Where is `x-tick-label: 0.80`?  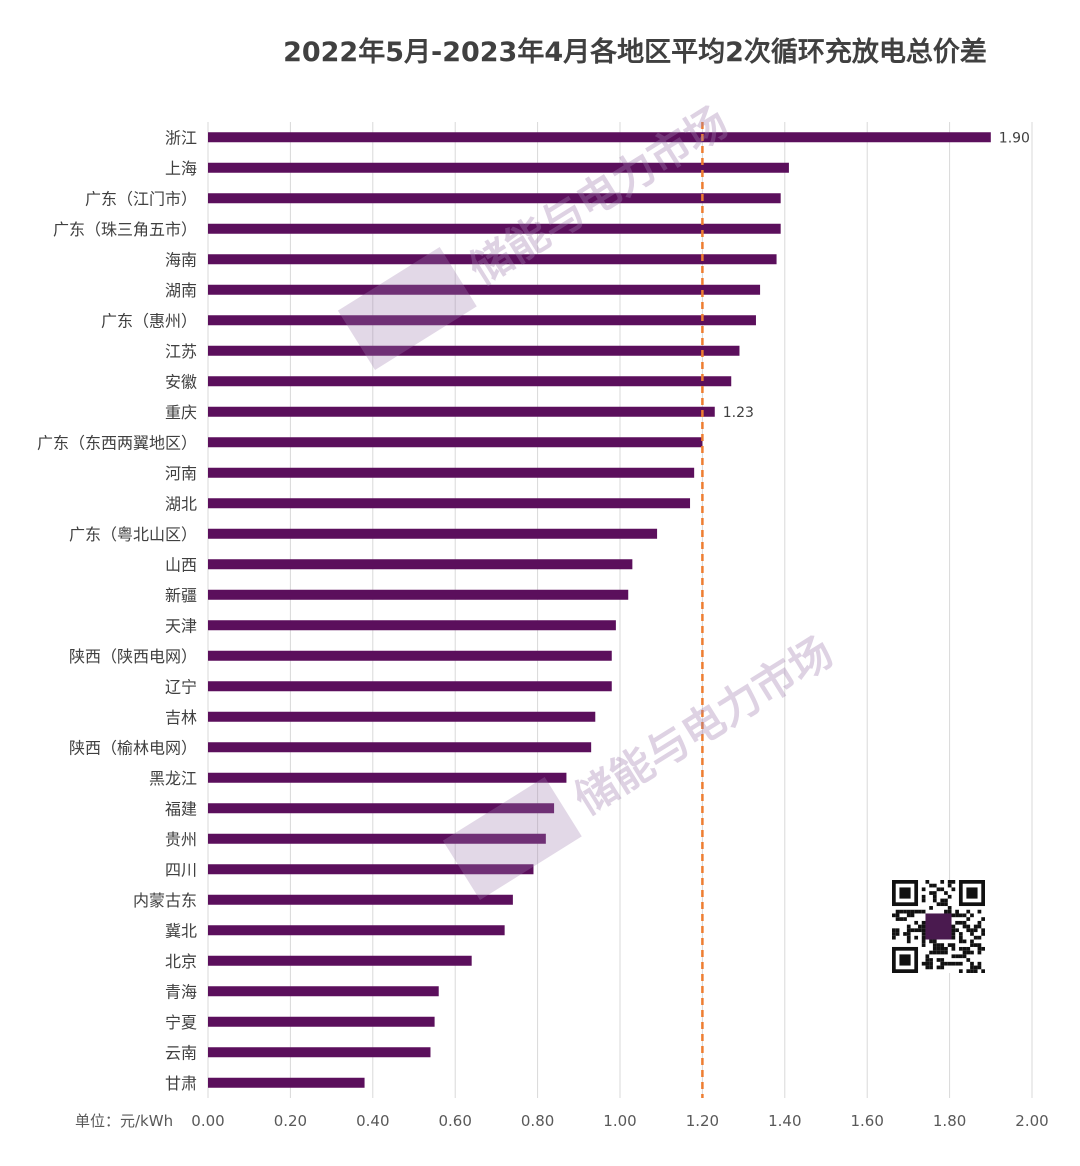 x-tick-label: 0.80 is located at coordinates (537, 1121).